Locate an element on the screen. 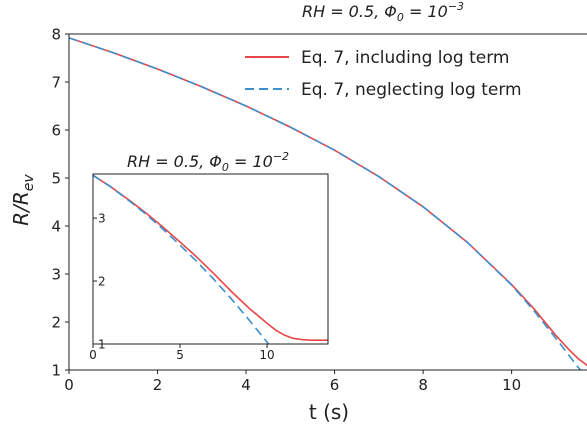 The image size is (587, 441). inset-x-axis-ticks: 0 5 10 is located at coordinates (182, 353).